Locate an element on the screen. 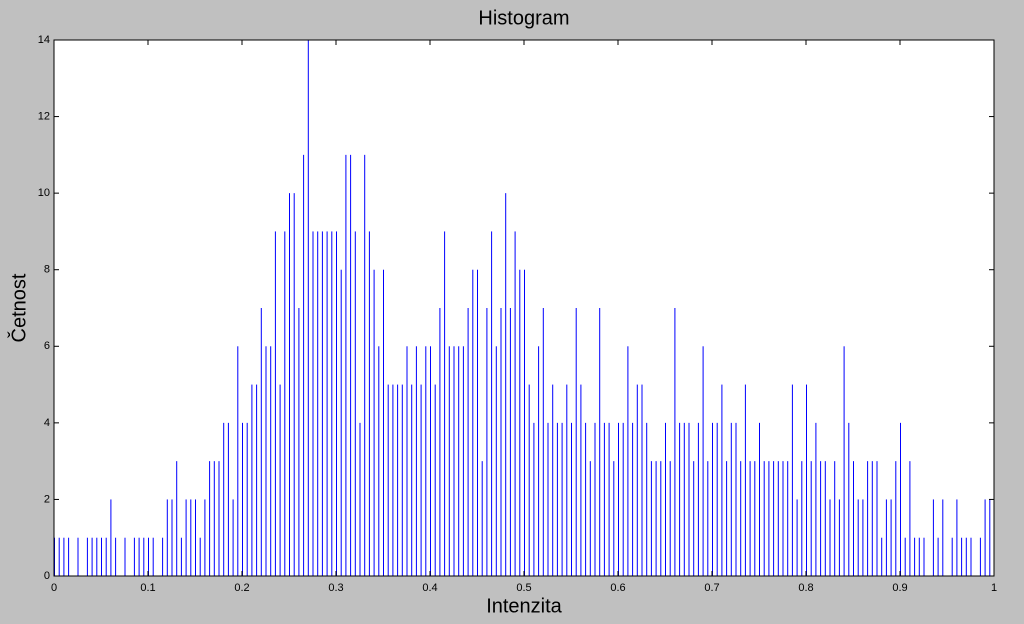  x-tick-label: 0.6 is located at coordinates (617, 588).